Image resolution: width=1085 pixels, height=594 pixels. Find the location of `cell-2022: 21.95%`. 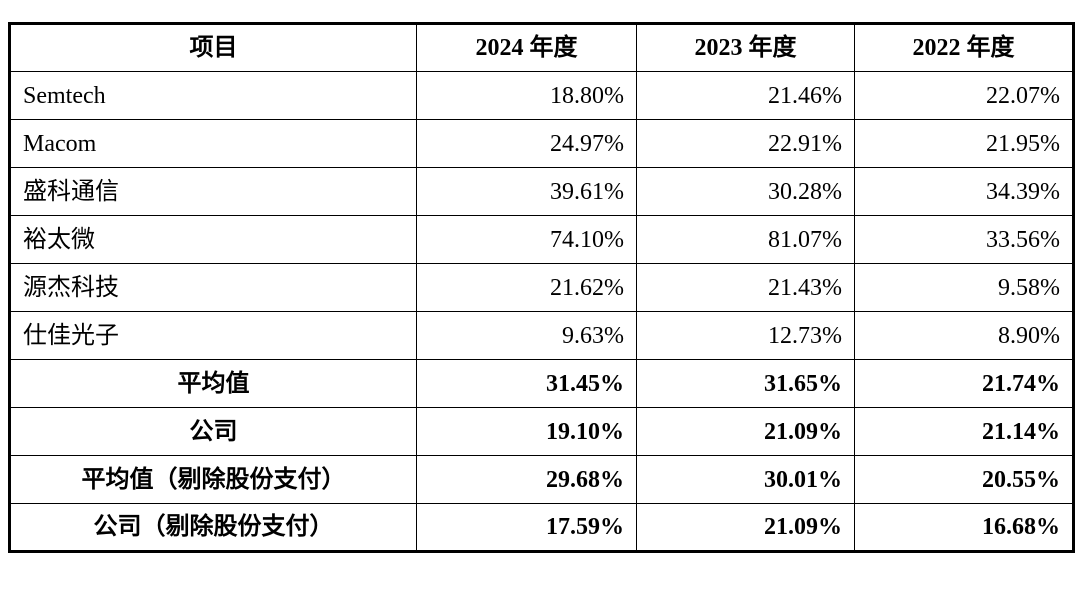

cell-2022: 21.95% is located at coordinates (964, 143).